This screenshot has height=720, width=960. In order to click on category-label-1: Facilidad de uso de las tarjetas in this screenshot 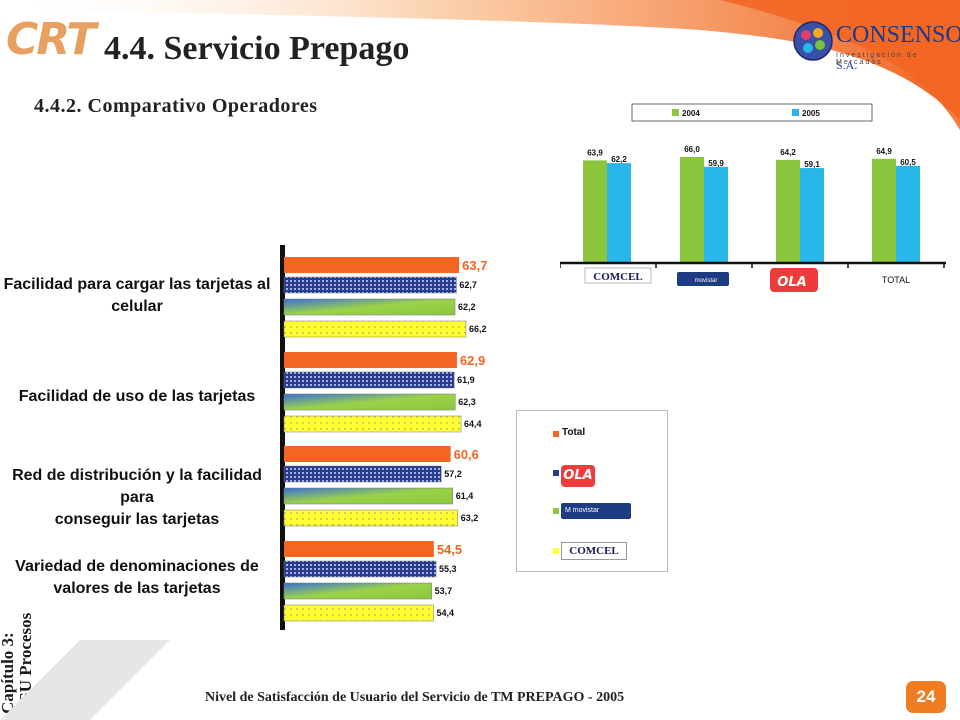, I will do `click(137, 397)`.